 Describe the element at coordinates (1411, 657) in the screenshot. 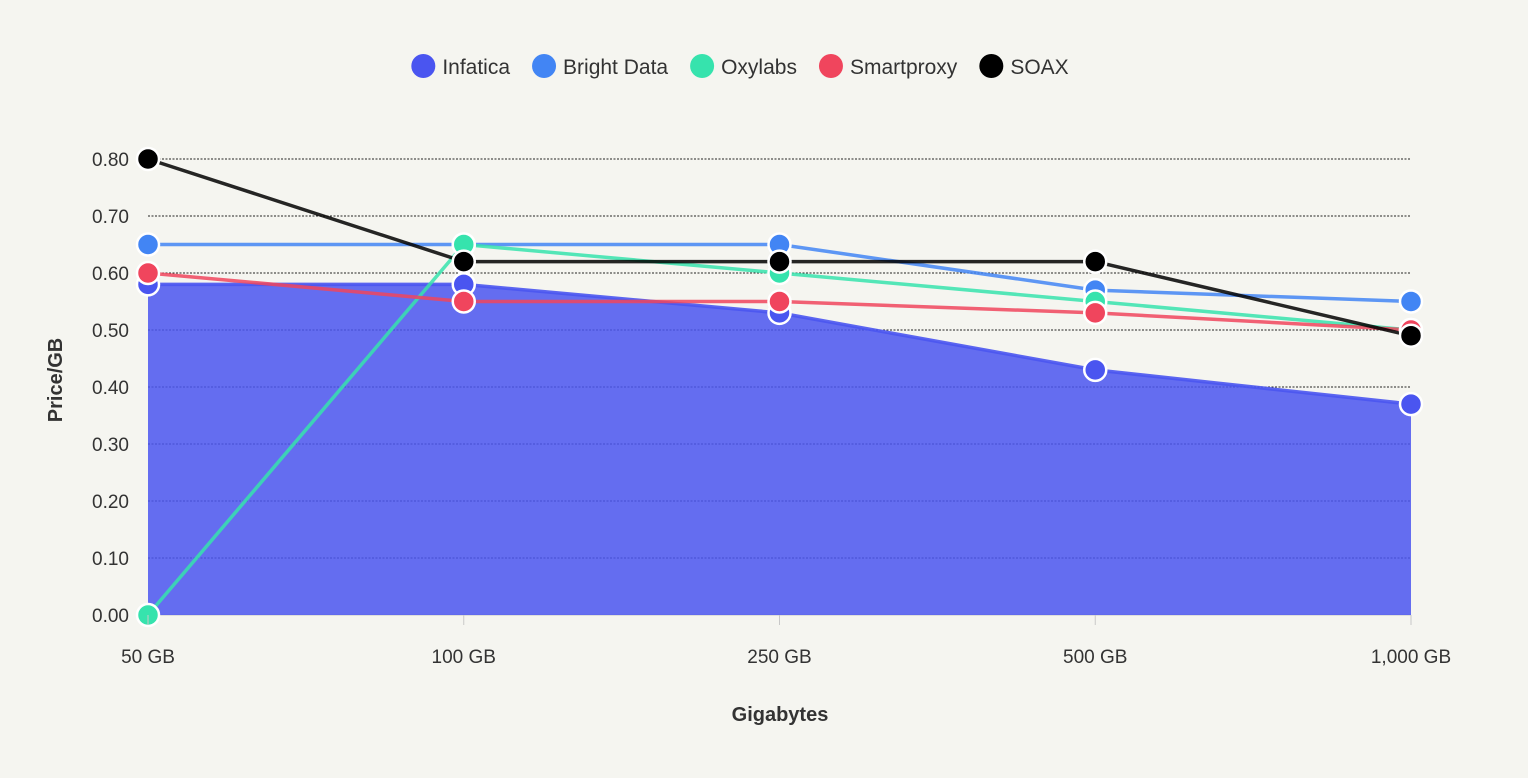

I see `x-tick-label: 1,000 GB` at that location.